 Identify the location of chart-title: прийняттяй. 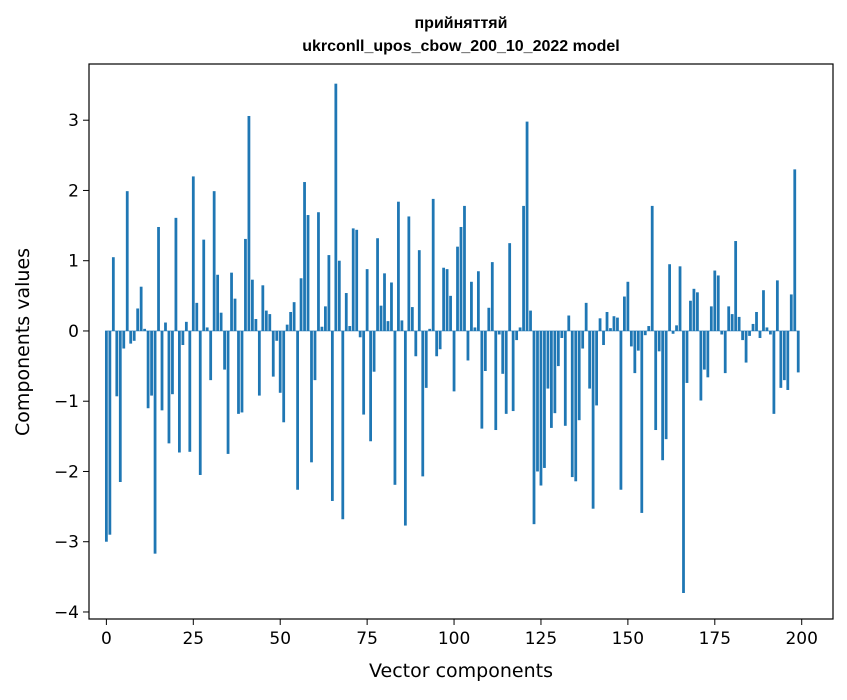
(461, 23).